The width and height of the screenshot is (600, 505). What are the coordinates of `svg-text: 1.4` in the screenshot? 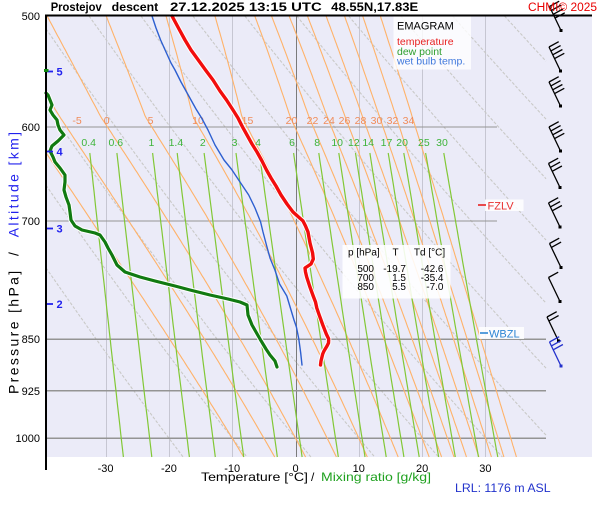 It's located at (176, 143).